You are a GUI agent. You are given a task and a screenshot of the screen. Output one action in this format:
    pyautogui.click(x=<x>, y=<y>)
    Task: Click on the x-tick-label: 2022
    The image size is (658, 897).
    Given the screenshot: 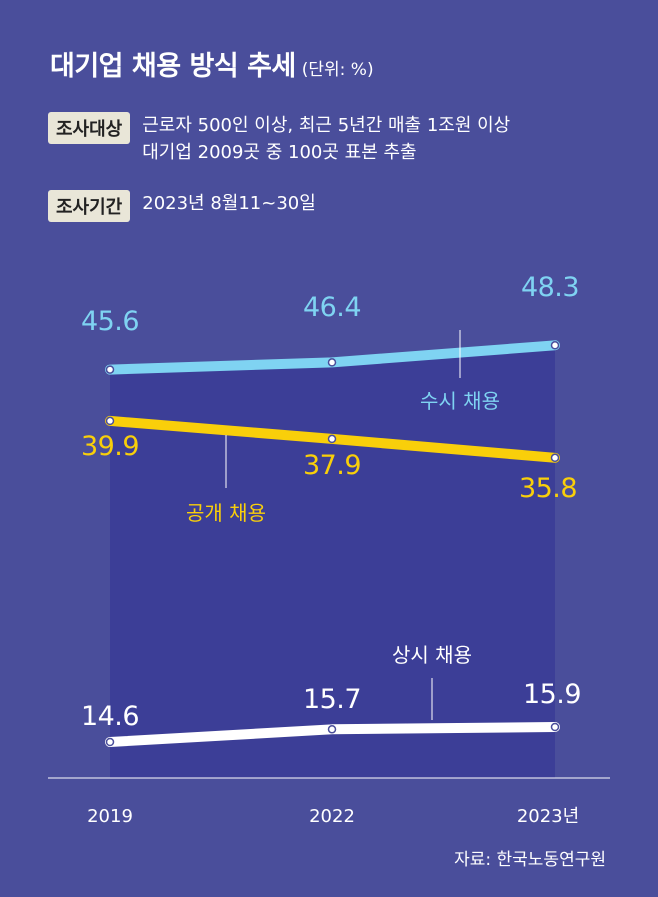 What is the action you would take?
    pyautogui.click(x=332, y=816)
    